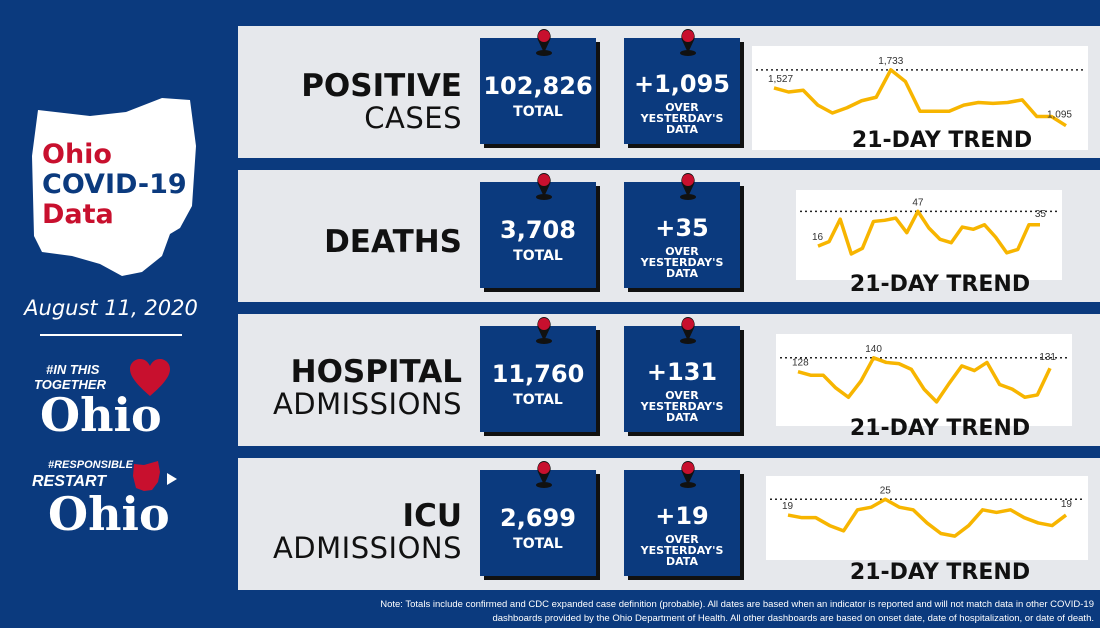 The height and width of the screenshot is (628, 1100). I want to click on end-value-label: 19, so click(1067, 504).